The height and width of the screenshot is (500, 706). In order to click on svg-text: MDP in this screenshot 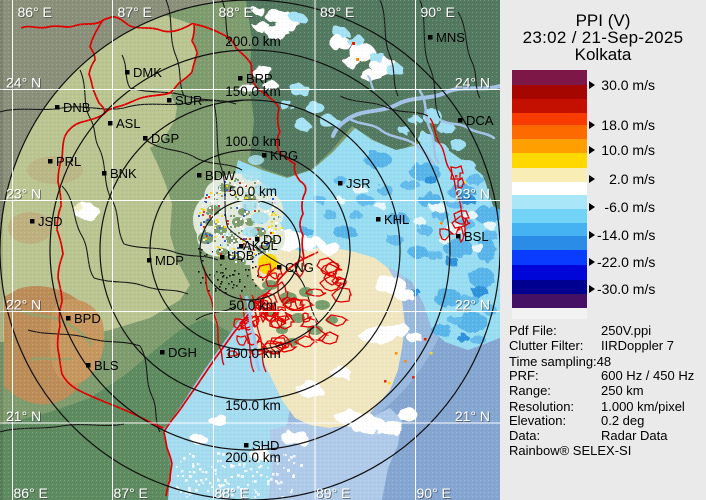, I will do `click(169, 260)`.